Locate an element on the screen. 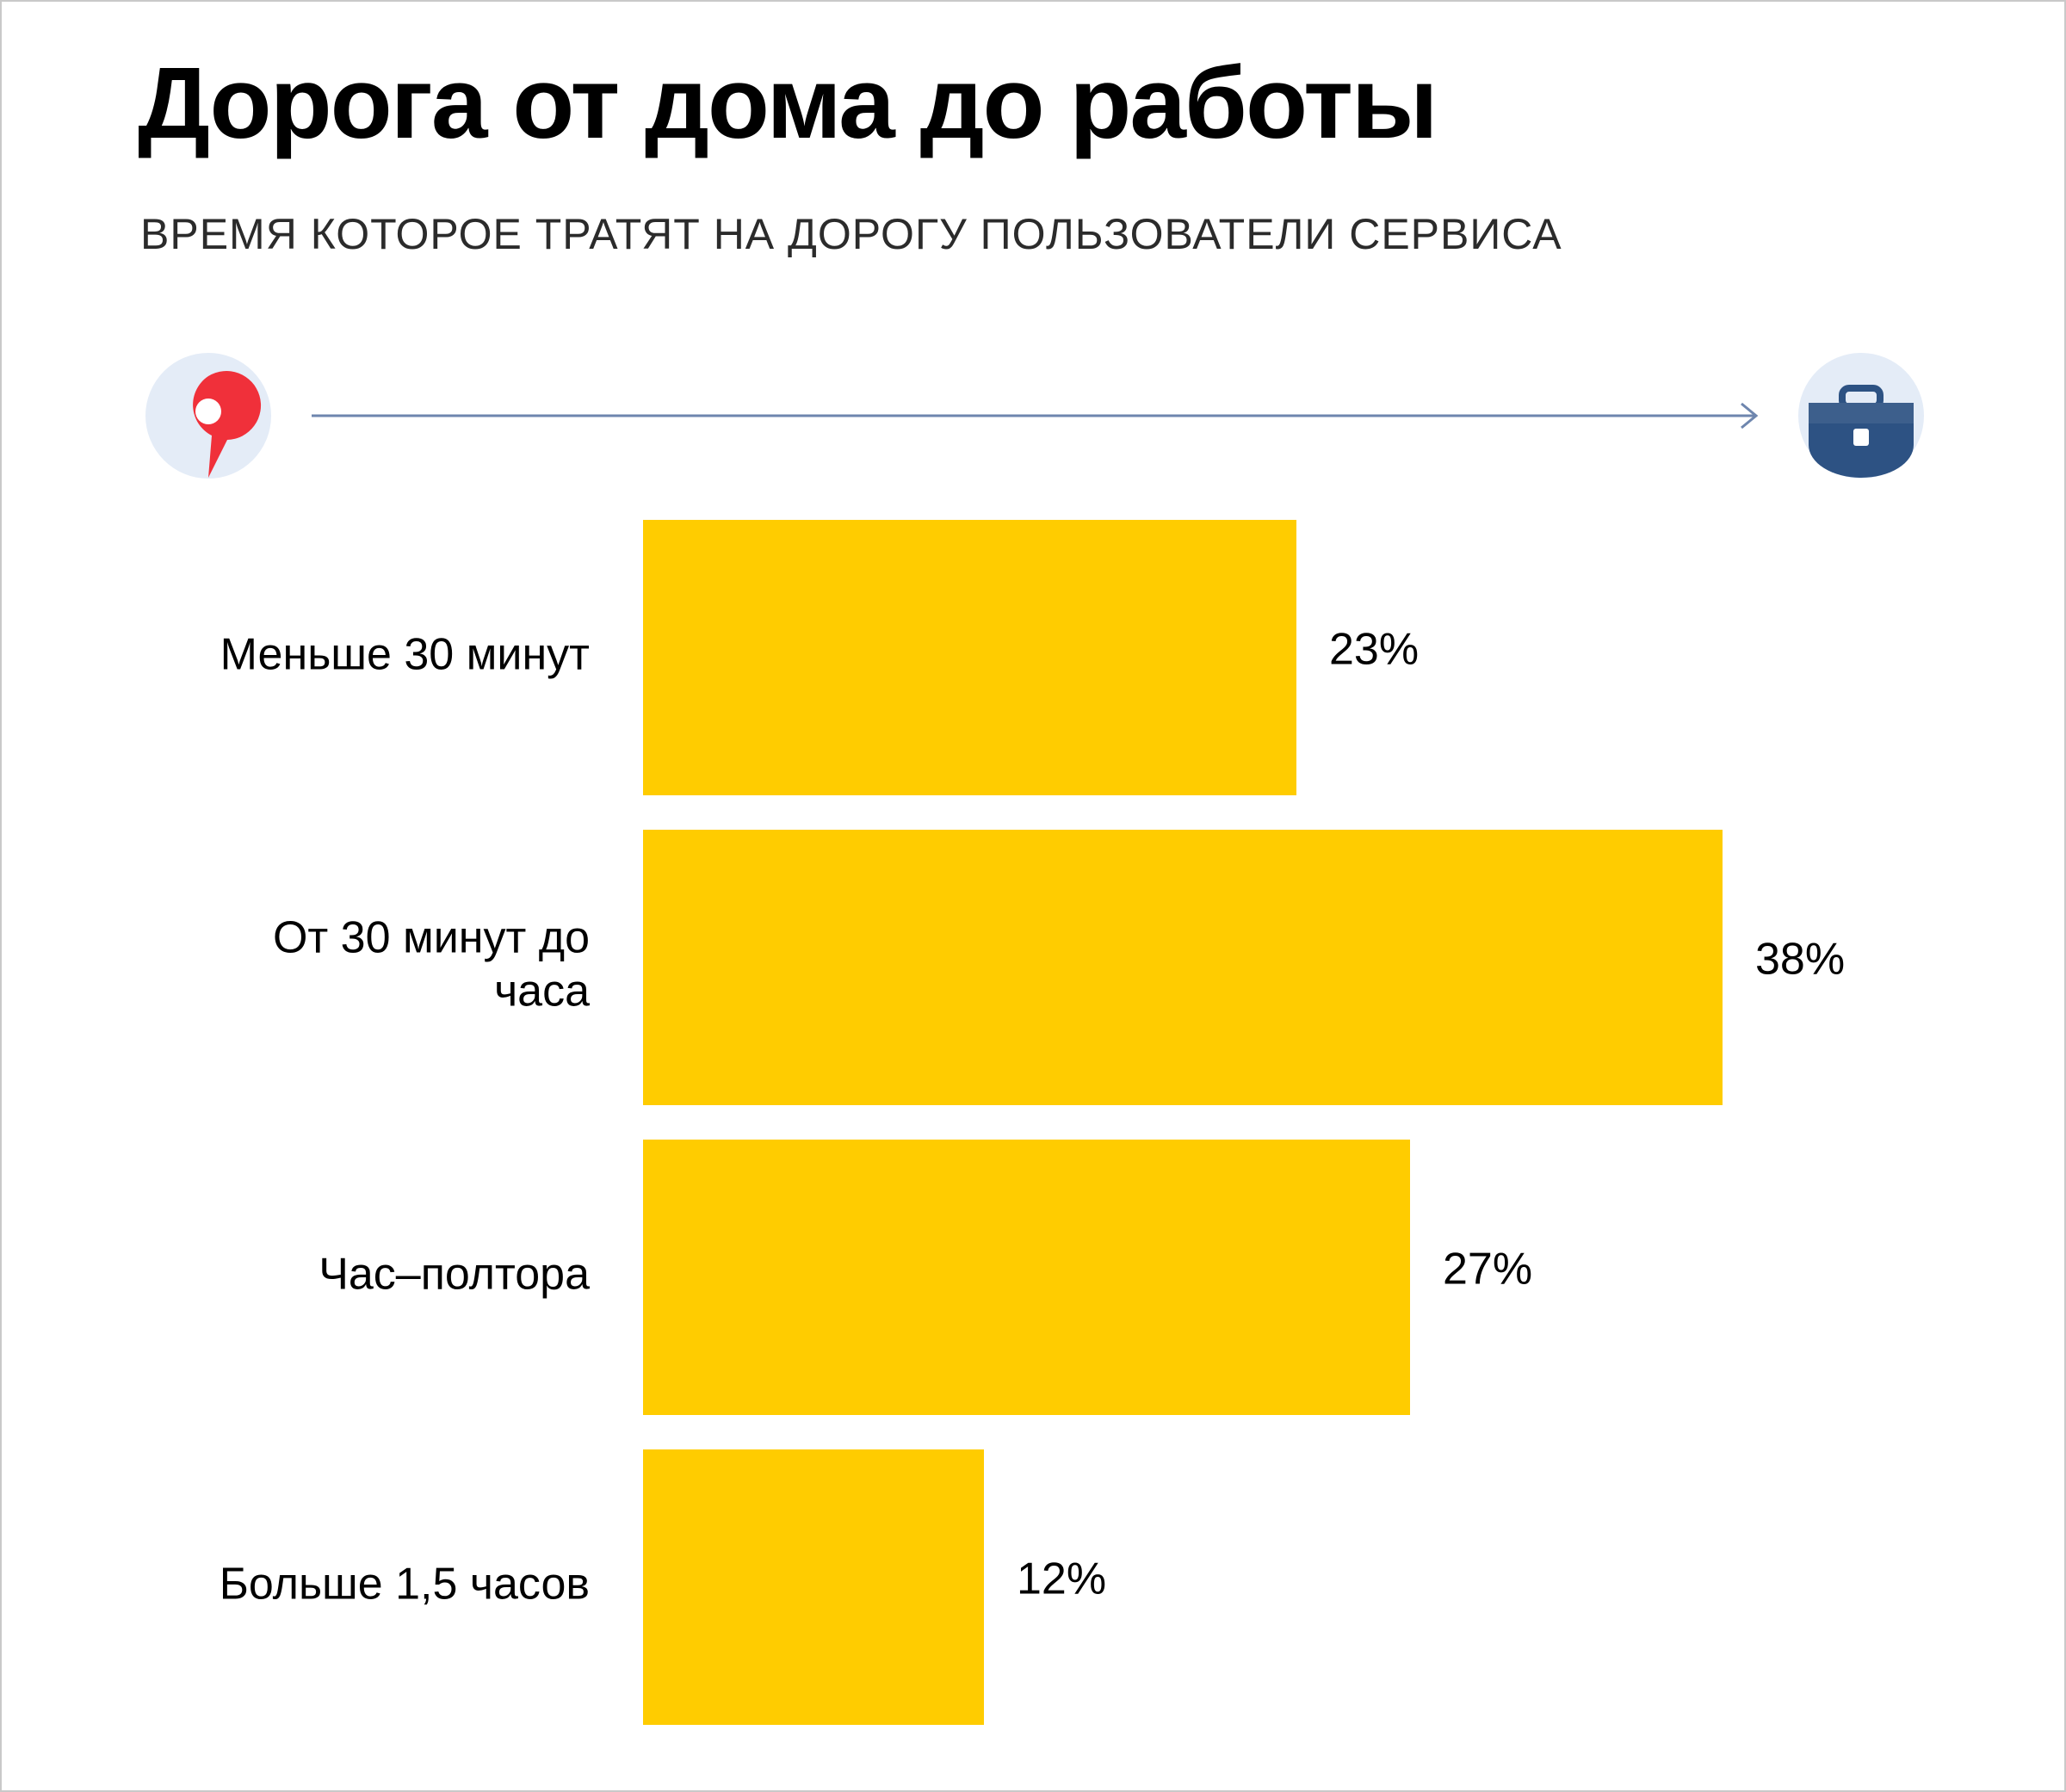 Image resolution: width=2066 pixels, height=1792 pixels. map-pin-icon is located at coordinates (208, 416).